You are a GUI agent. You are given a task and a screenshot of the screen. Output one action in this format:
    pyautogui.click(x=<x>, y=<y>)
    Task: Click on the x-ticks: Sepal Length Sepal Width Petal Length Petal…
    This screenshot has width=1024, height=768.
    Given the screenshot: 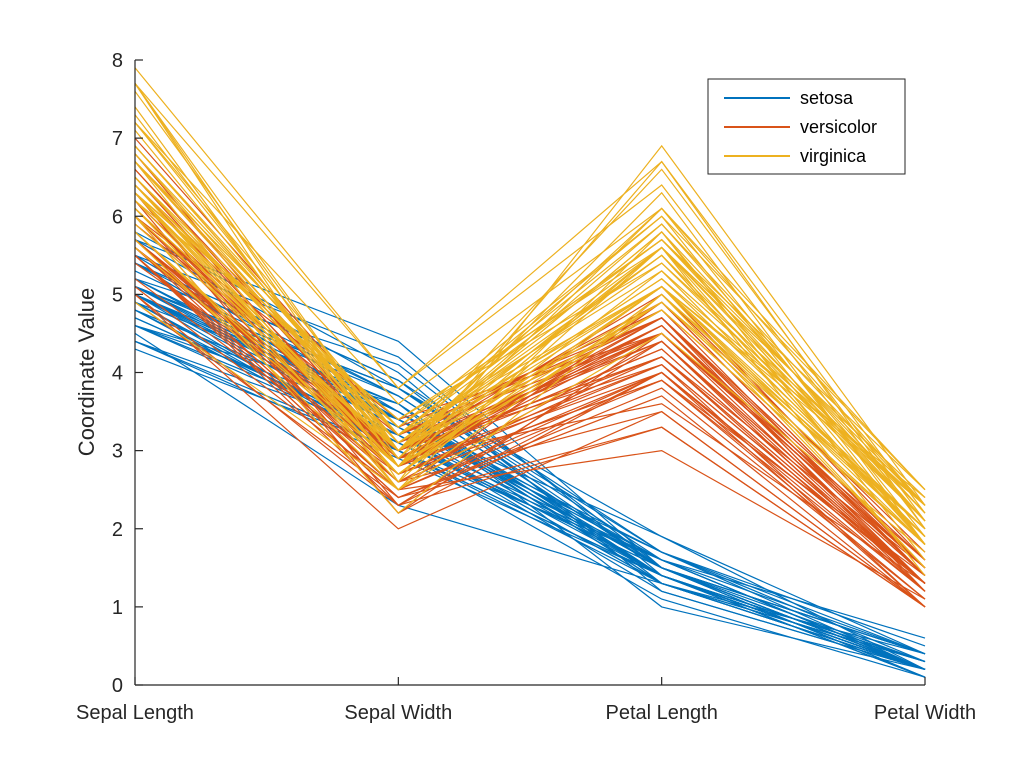 What is the action you would take?
    pyautogui.click(x=526, y=700)
    